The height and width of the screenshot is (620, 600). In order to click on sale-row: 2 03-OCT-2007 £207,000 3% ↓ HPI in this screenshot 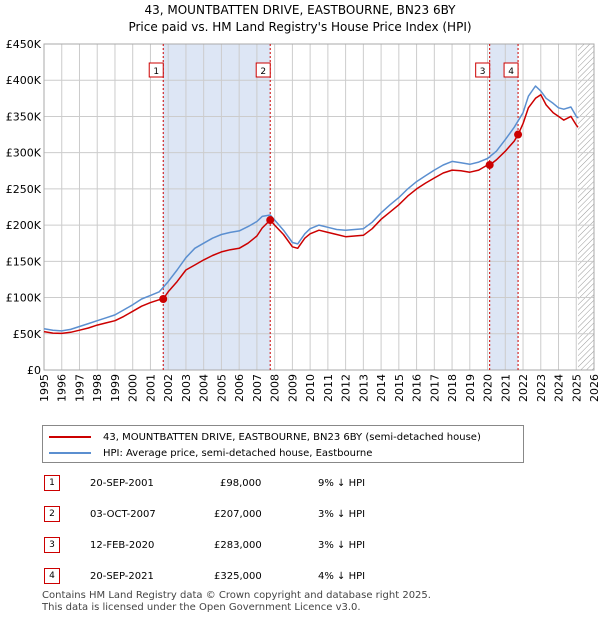, I will do `click(300, 515)`.